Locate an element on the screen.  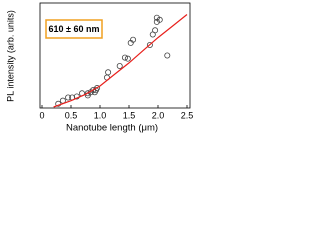
x-tick-label: 2.5 is located at coordinates (187, 115).